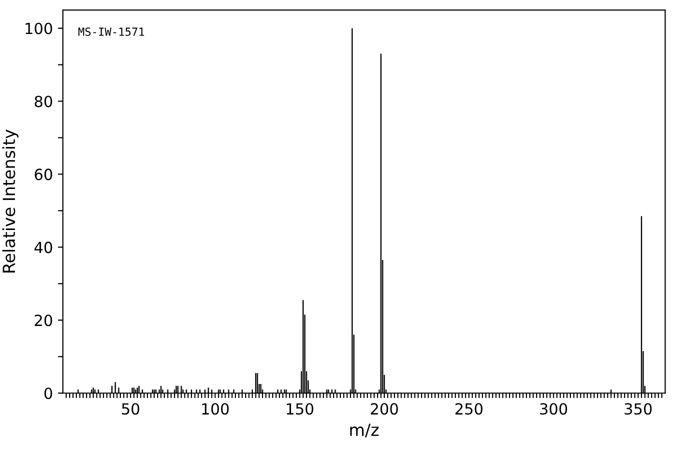 The image size is (676, 455). What do you see at coordinates (215, 409) in the screenshot?
I see `x-tick-label: 100` at bounding box center [215, 409].